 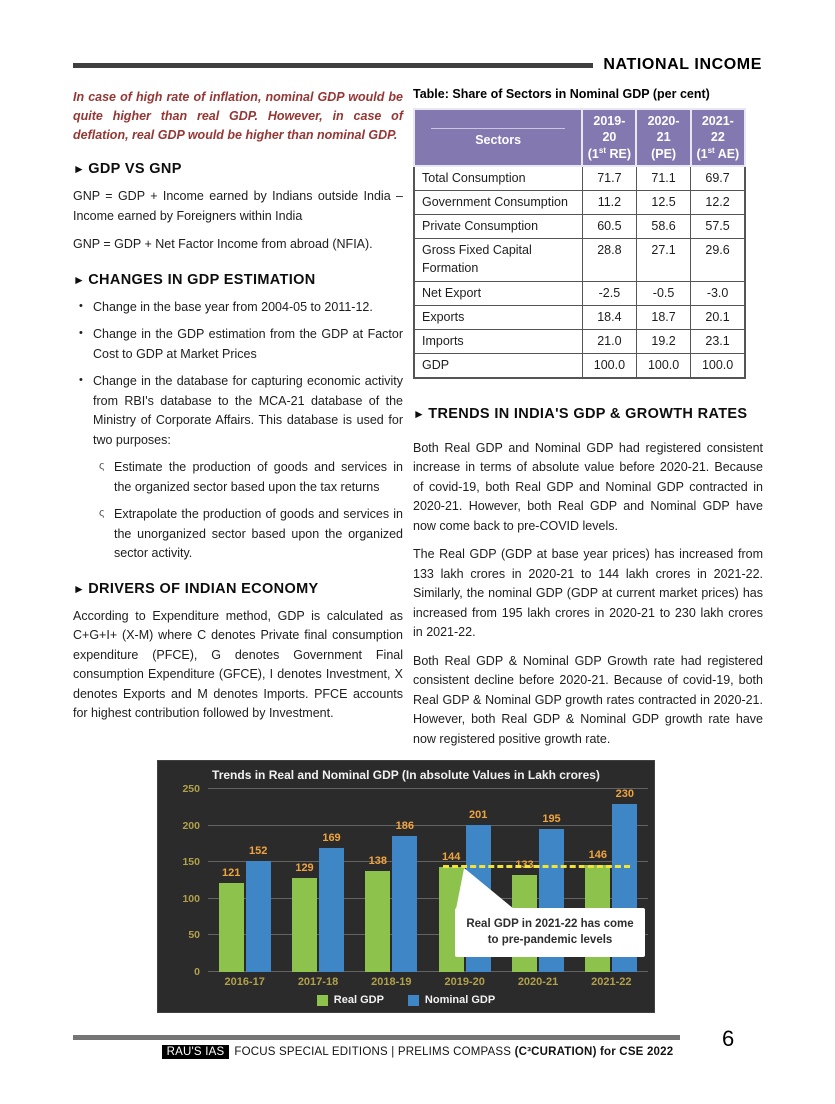 What do you see at coordinates (663, 341) in the screenshot?
I see `sector-value-cell: 19.2` at bounding box center [663, 341].